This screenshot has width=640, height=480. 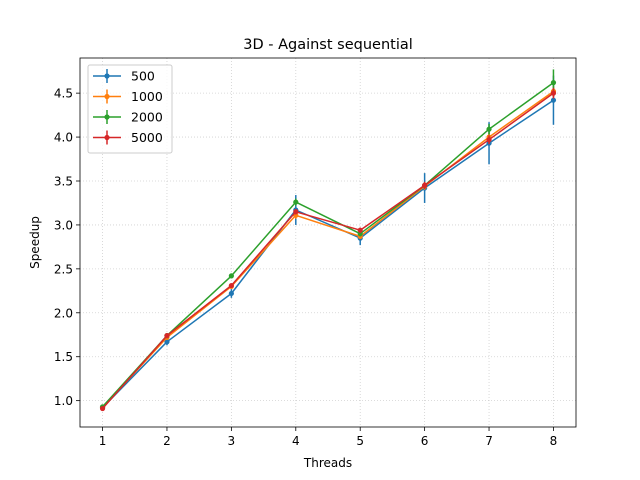 I want to click on x-tick-label: 3, so click(x=232, y=441).